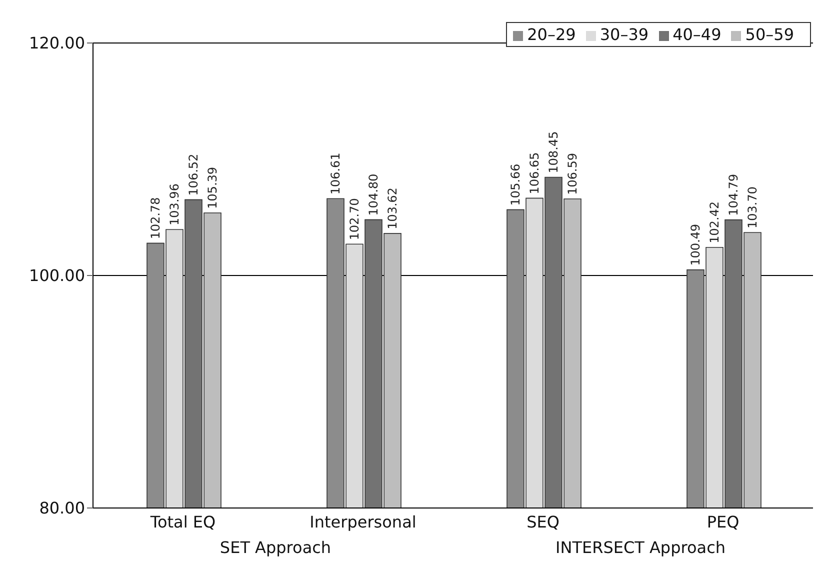  What do you see at coordinates (355, 219) in the screenshot?
I see `data-label: 102.70` at bounding box center [355, 219].